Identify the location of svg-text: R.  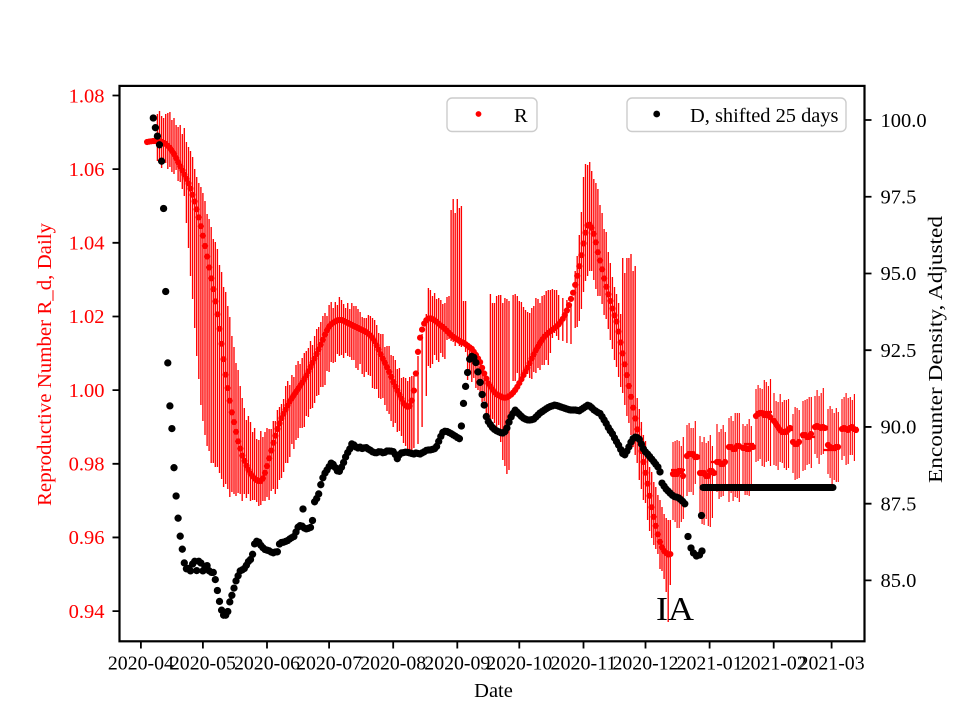
(521, 116).